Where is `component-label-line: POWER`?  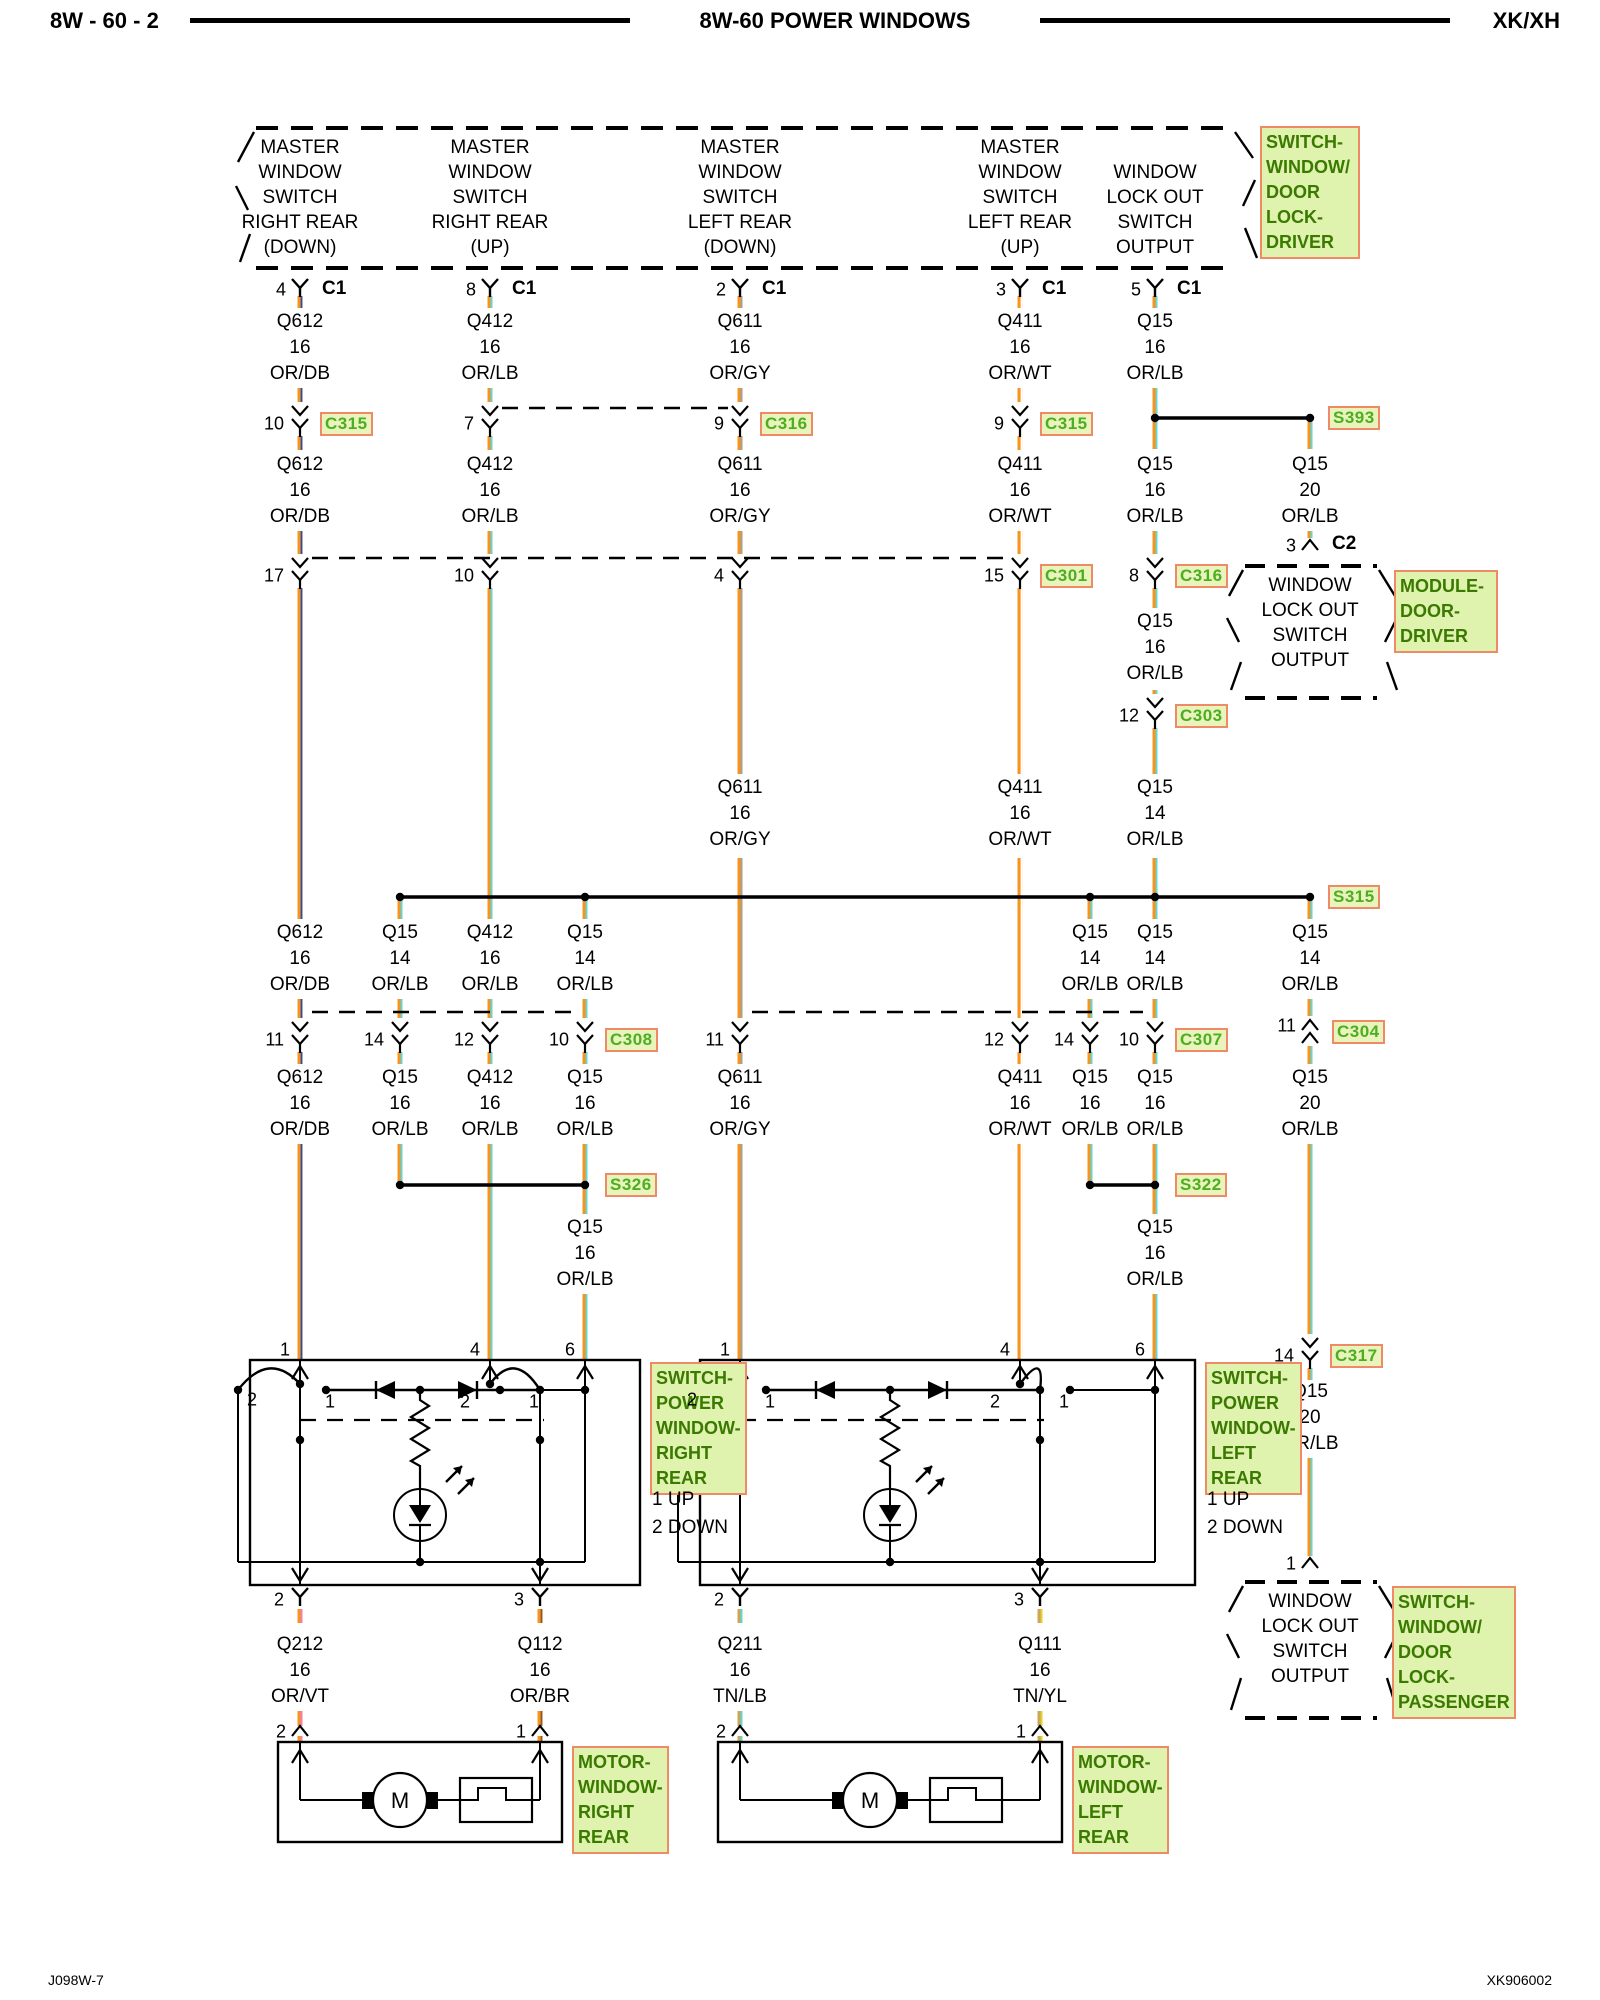 component-label-line: POWER is located at coordinates (1245, 1403).